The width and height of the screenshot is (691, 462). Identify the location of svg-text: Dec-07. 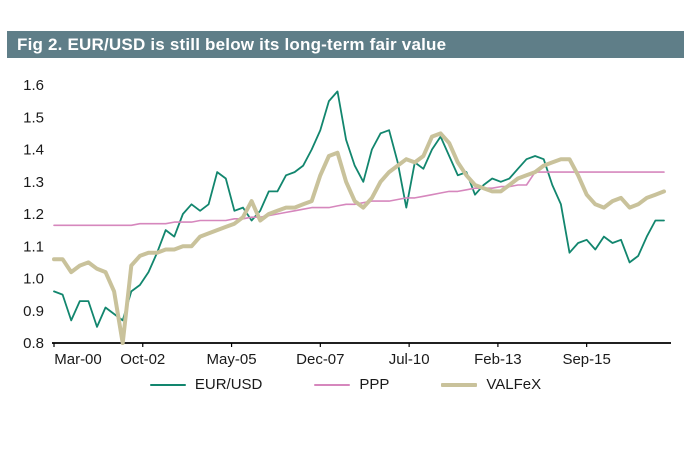
(320, 359).